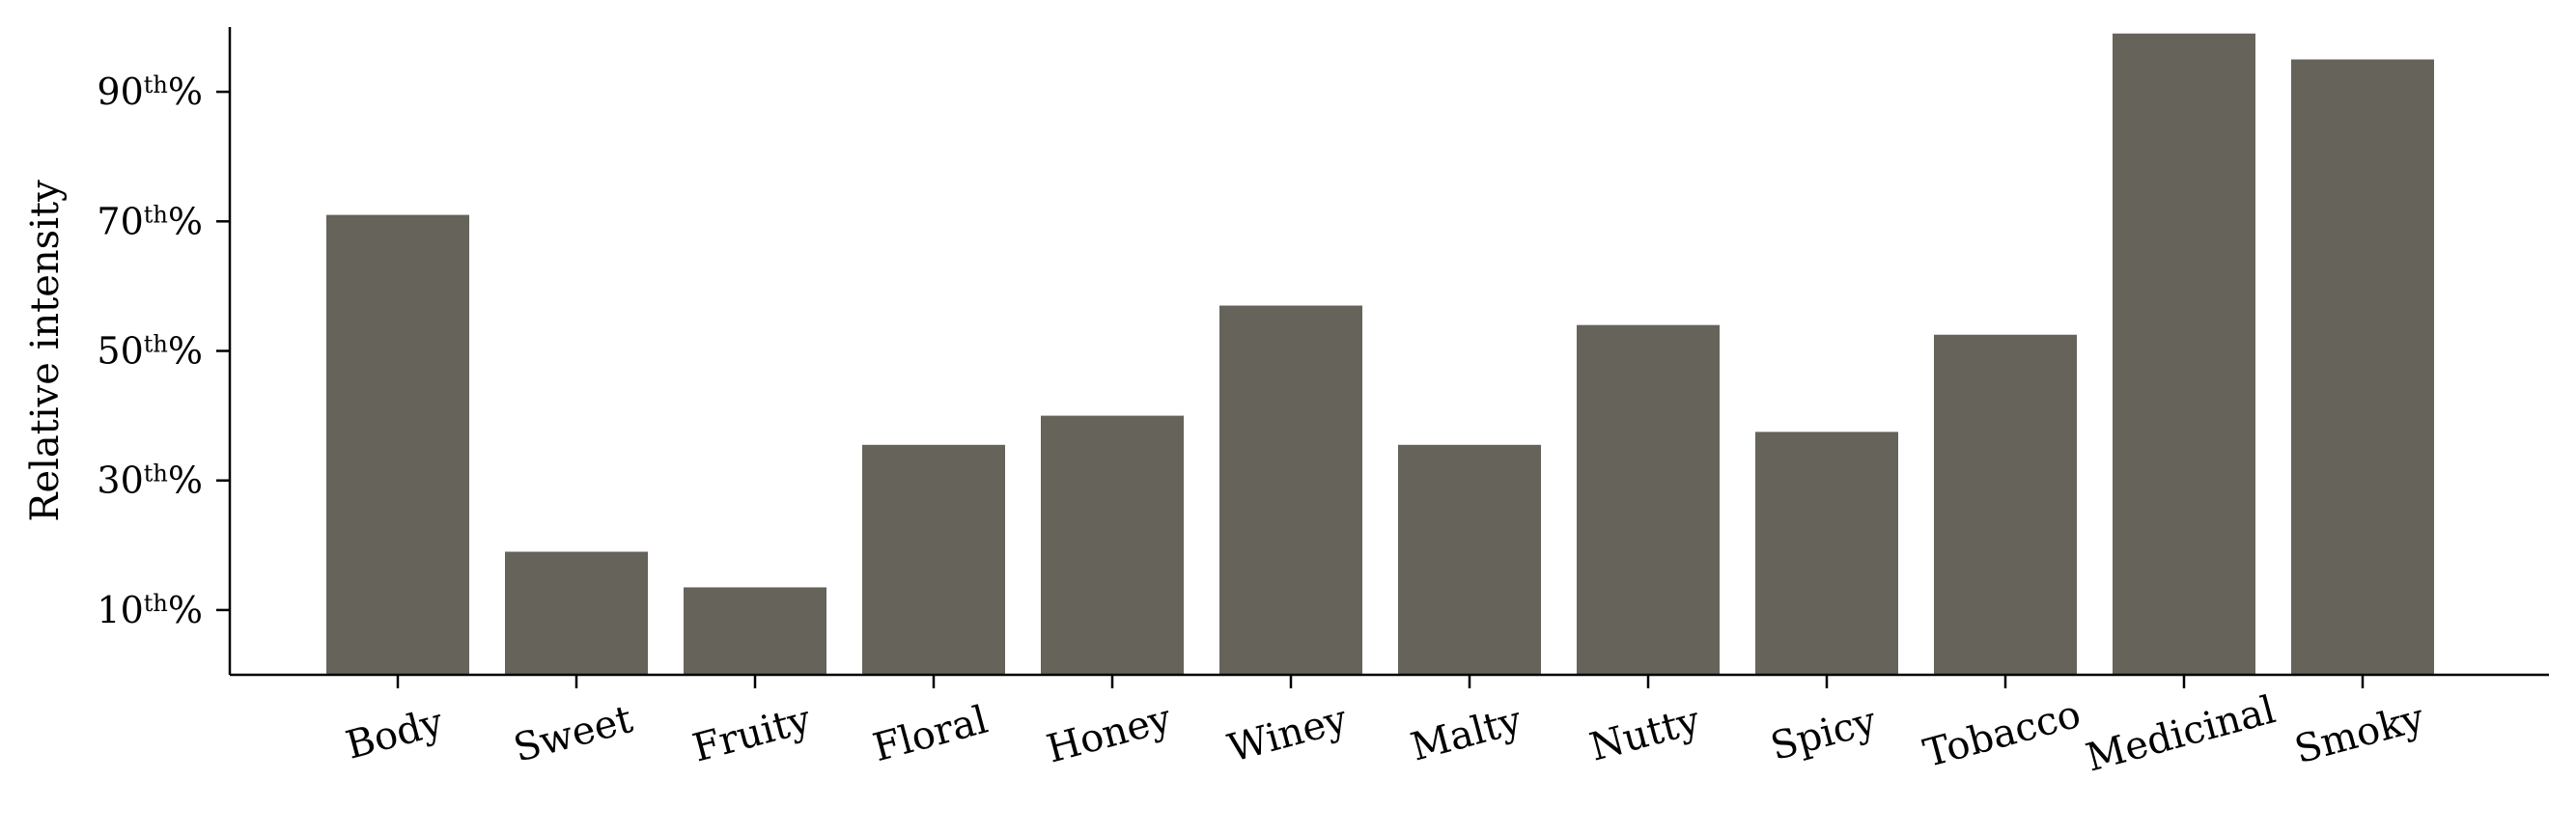 This screenshot has height=837, width=2576. Describe the element at coordinates (120, 610) in the screenshot. I see `y-tick-number: 10` at that location.